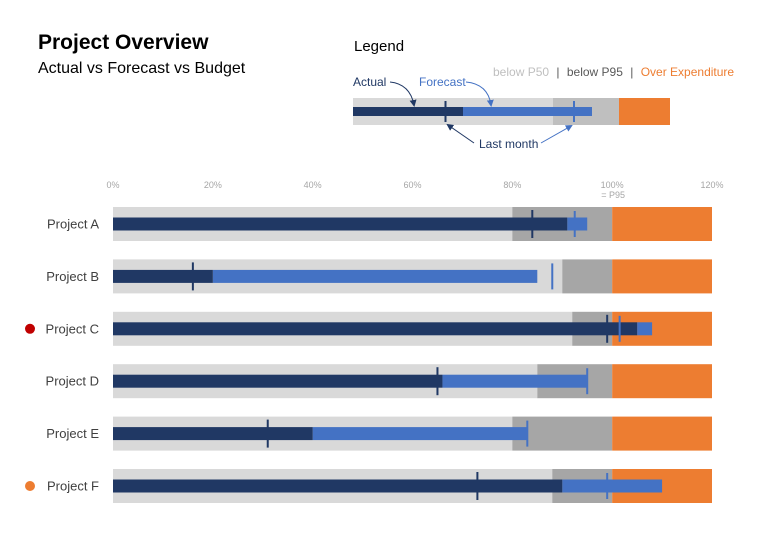  I want to click on legend-sep-1: |, so click(557, 72).